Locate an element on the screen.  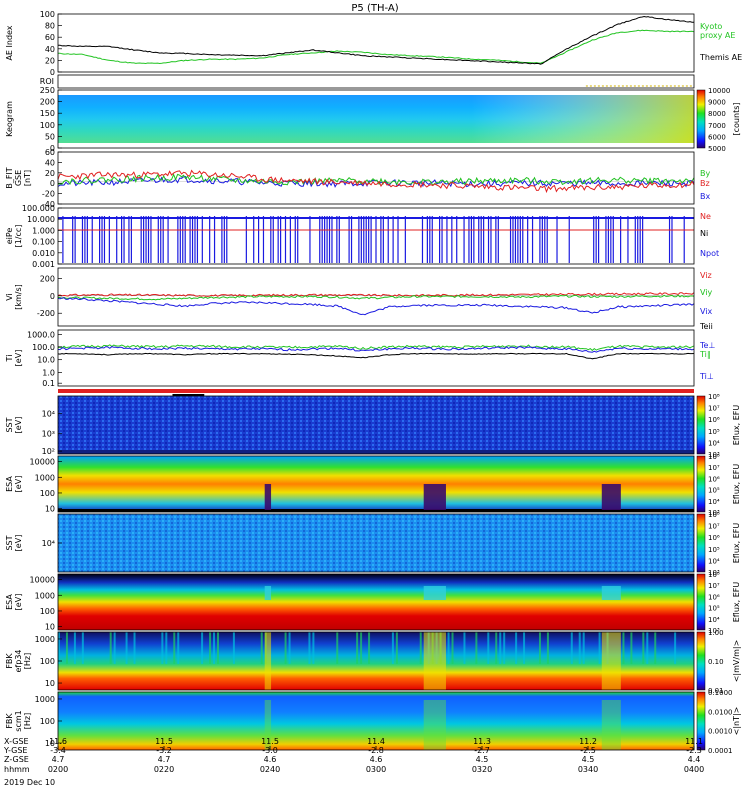
esa-e-panel-ylabel-group: ESA [eV] is located at coordinates (14, 484).